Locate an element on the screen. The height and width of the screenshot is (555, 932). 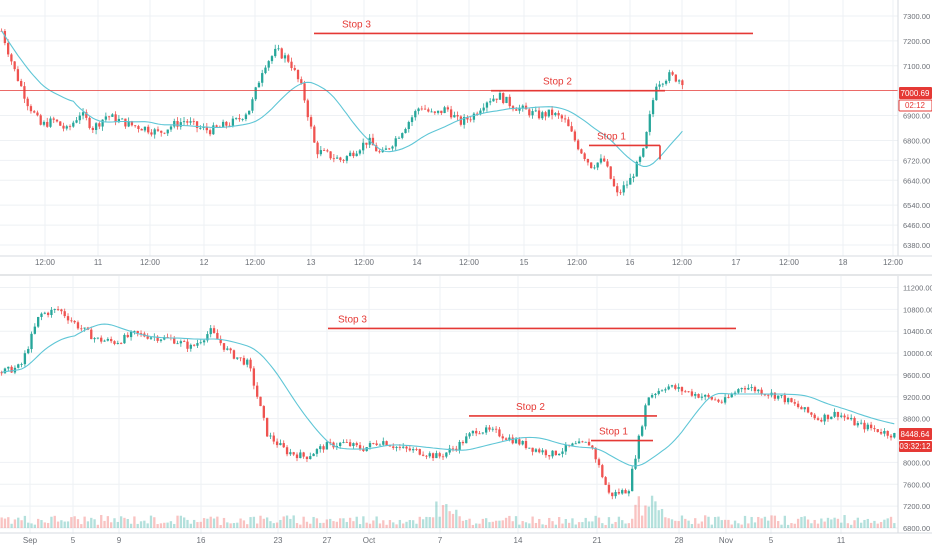
price-tick-label: 7100.00 is located at coordinates (916, 66).